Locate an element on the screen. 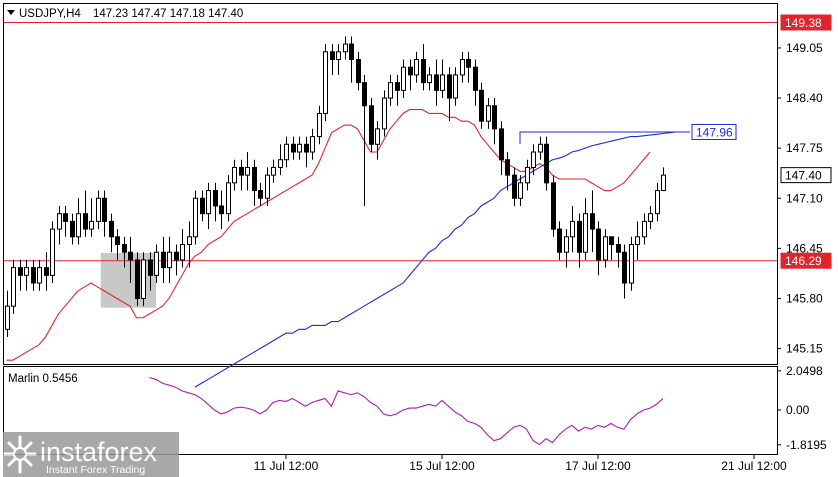 This screenshot has width=838, height=477. symbol-label: USDJPY,H4 is located at coordinates (50, 14).